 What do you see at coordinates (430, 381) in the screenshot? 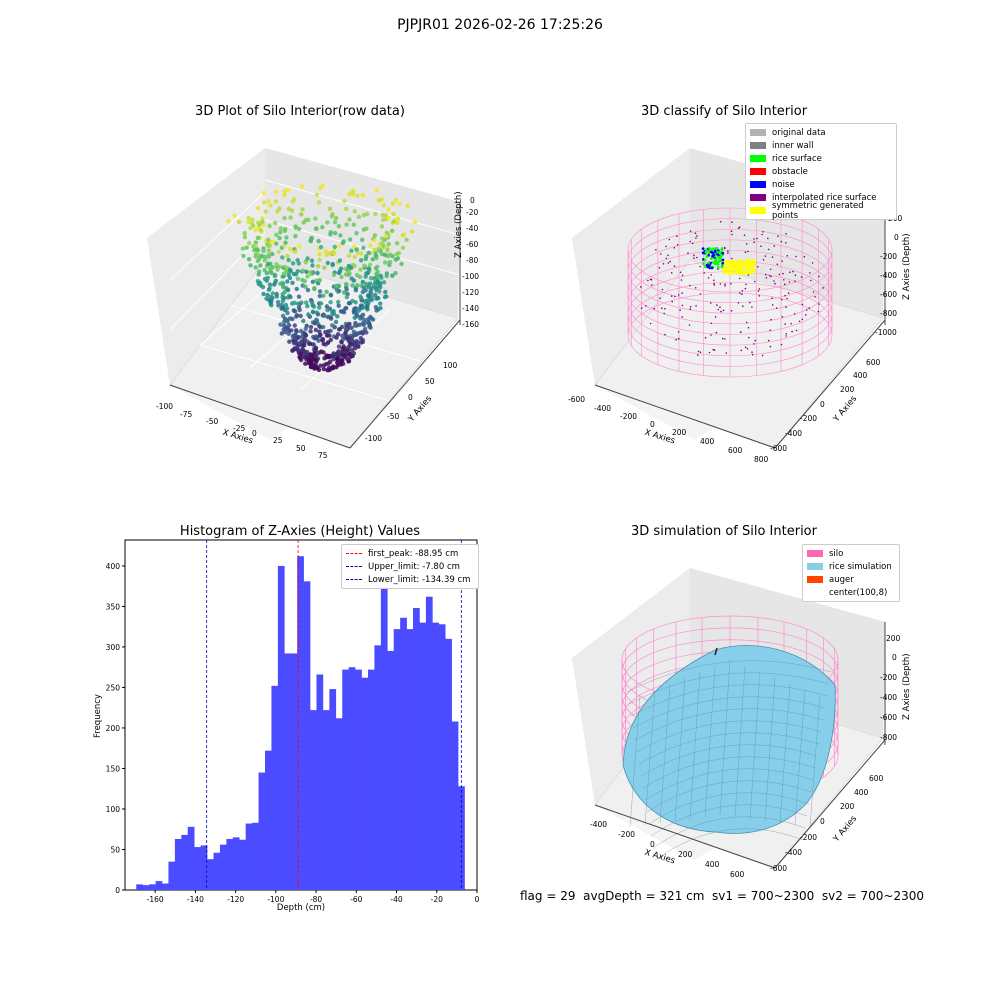
I see `y-tick: 50` at bounding box center [430, 381].